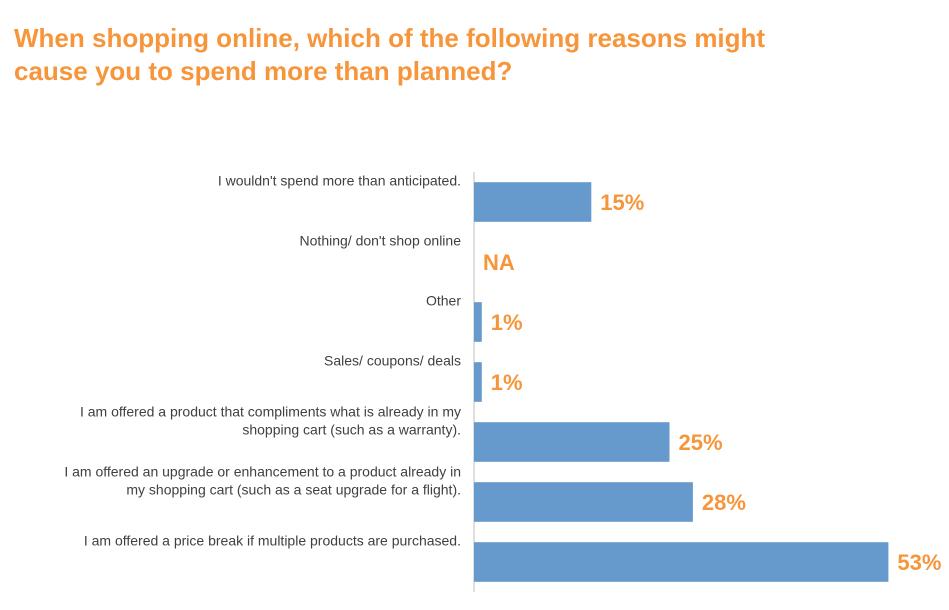  Describe the element at coordinates (919, 562) in the screenshot. I see `value-label-7: 53%` at that location.